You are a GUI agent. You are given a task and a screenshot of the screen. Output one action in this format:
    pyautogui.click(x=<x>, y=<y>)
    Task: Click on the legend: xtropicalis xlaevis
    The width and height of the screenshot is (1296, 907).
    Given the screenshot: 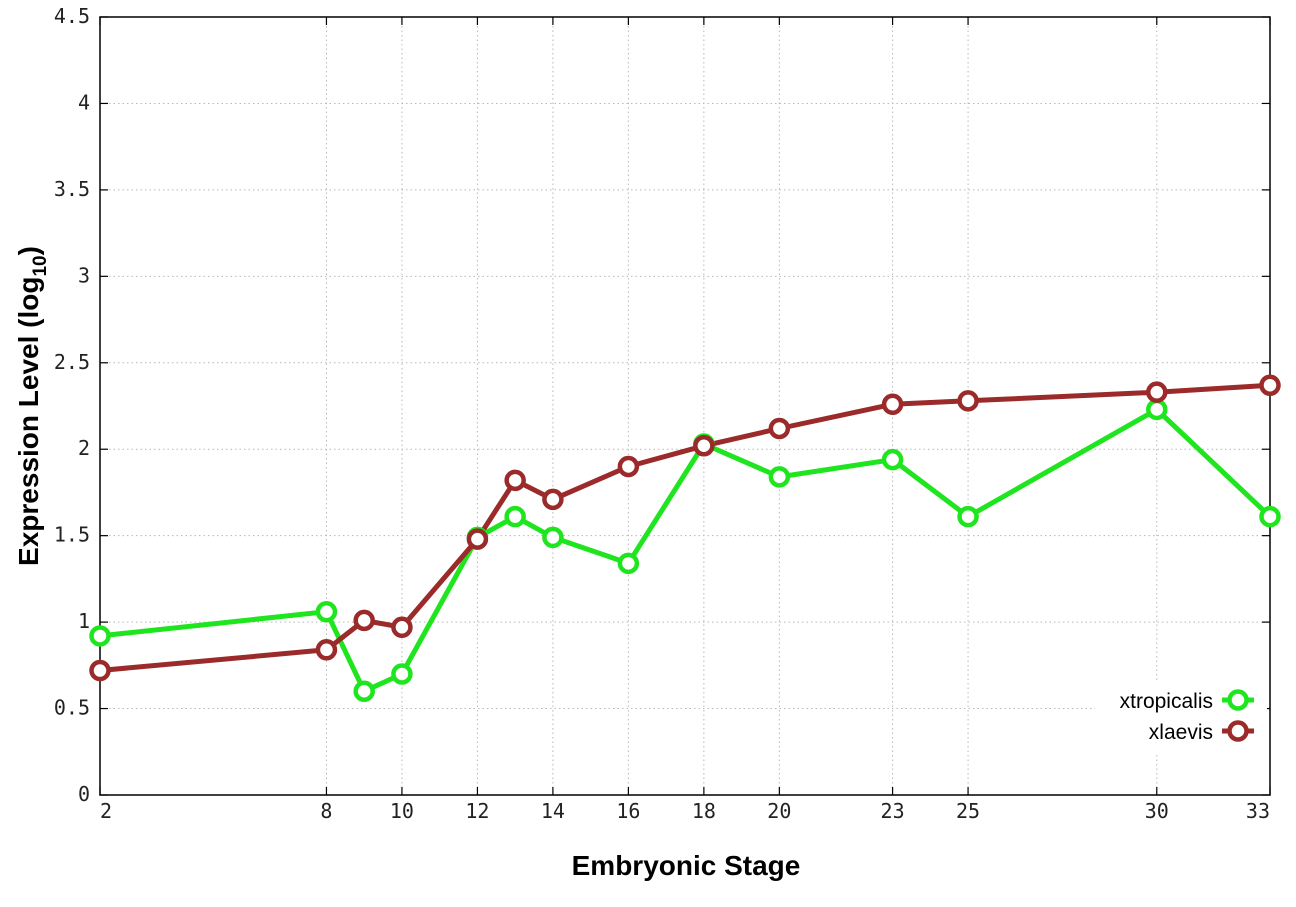 What is the action you would take?
    pyautogui.click(x=1181, y=717)
    